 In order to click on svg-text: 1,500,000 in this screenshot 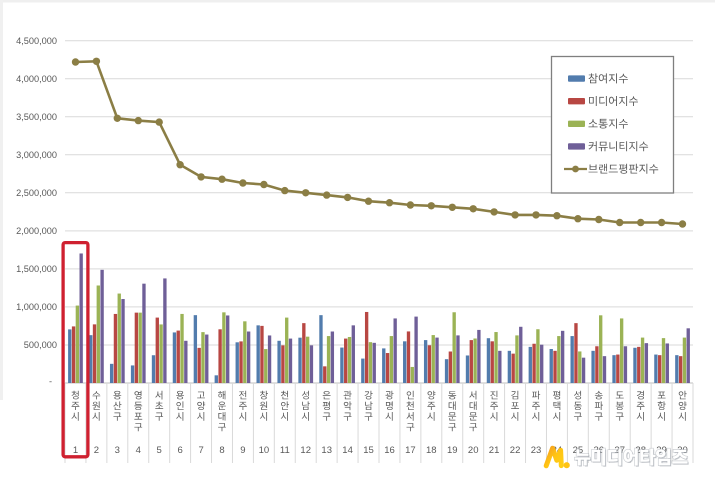, I will do `click(36, 269)`.